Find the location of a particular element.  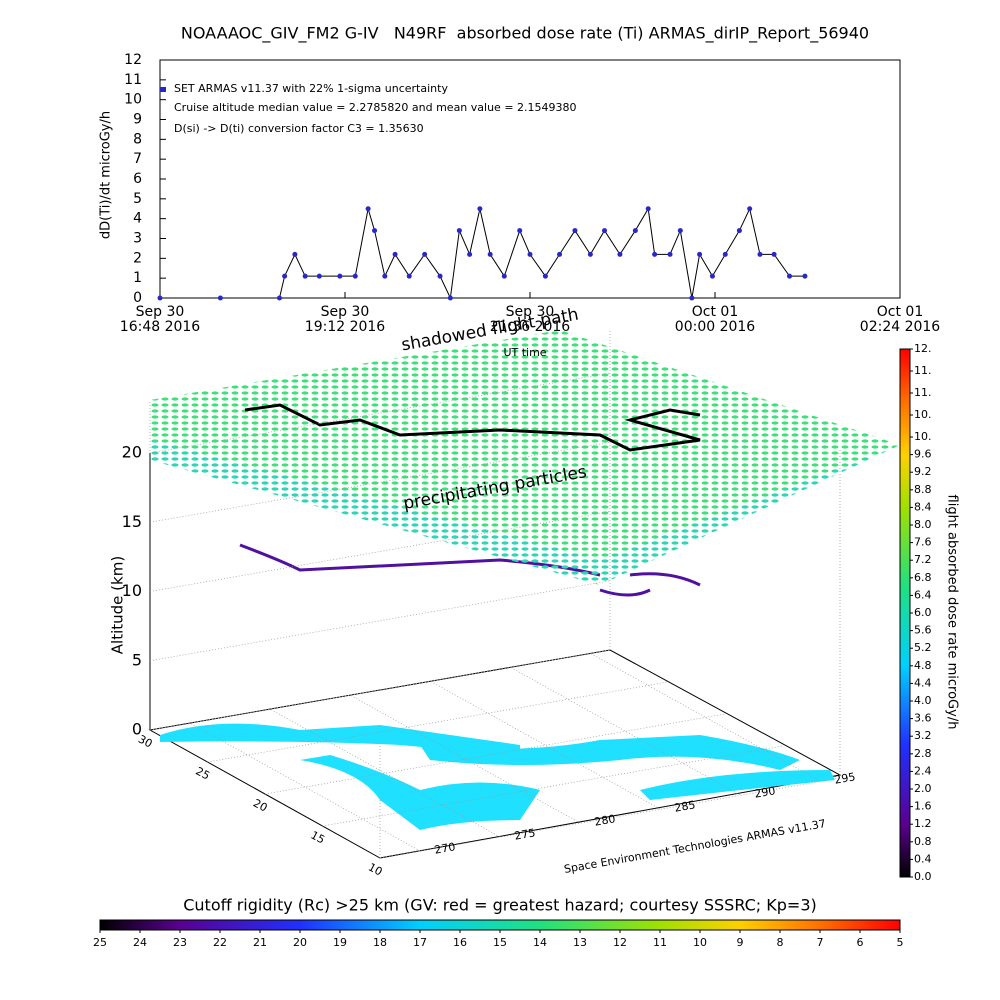

colorbar-tick-label: 8 is located at coordinates (780, 942).